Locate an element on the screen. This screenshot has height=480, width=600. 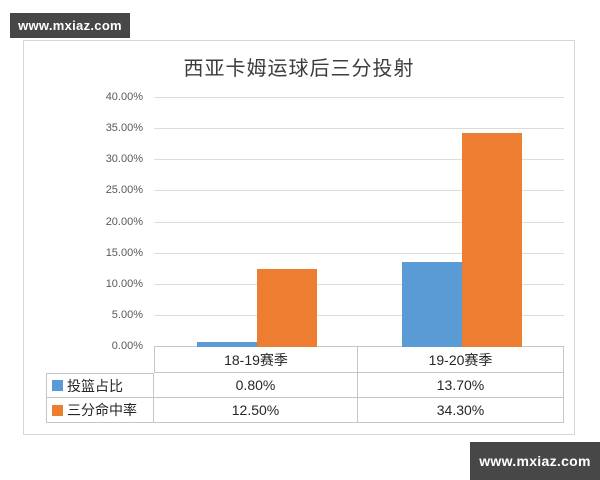
y-axis-label-30: 30.00% is located at coordinates (124, 159).